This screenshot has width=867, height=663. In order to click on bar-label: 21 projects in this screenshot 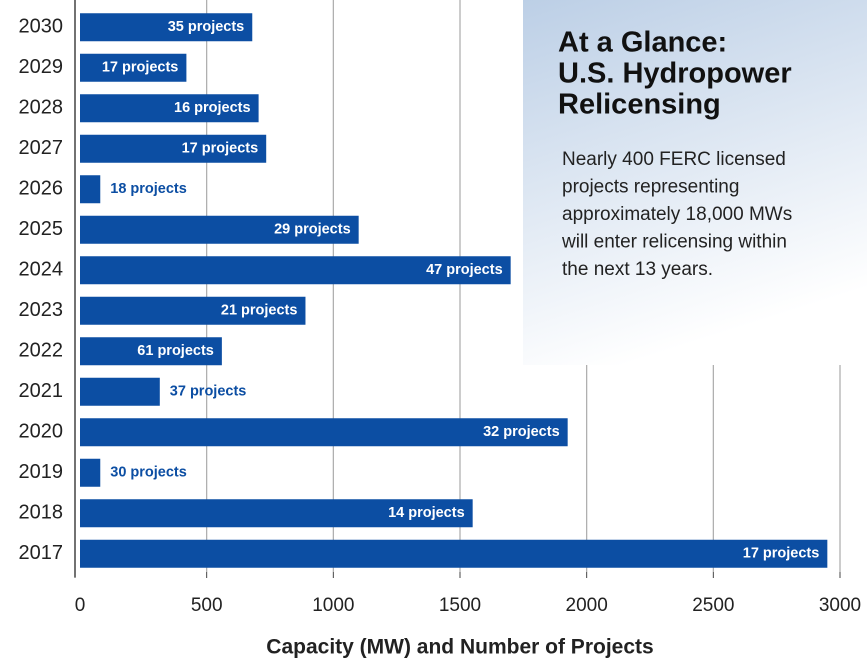, I will do `click(259, 311)`.